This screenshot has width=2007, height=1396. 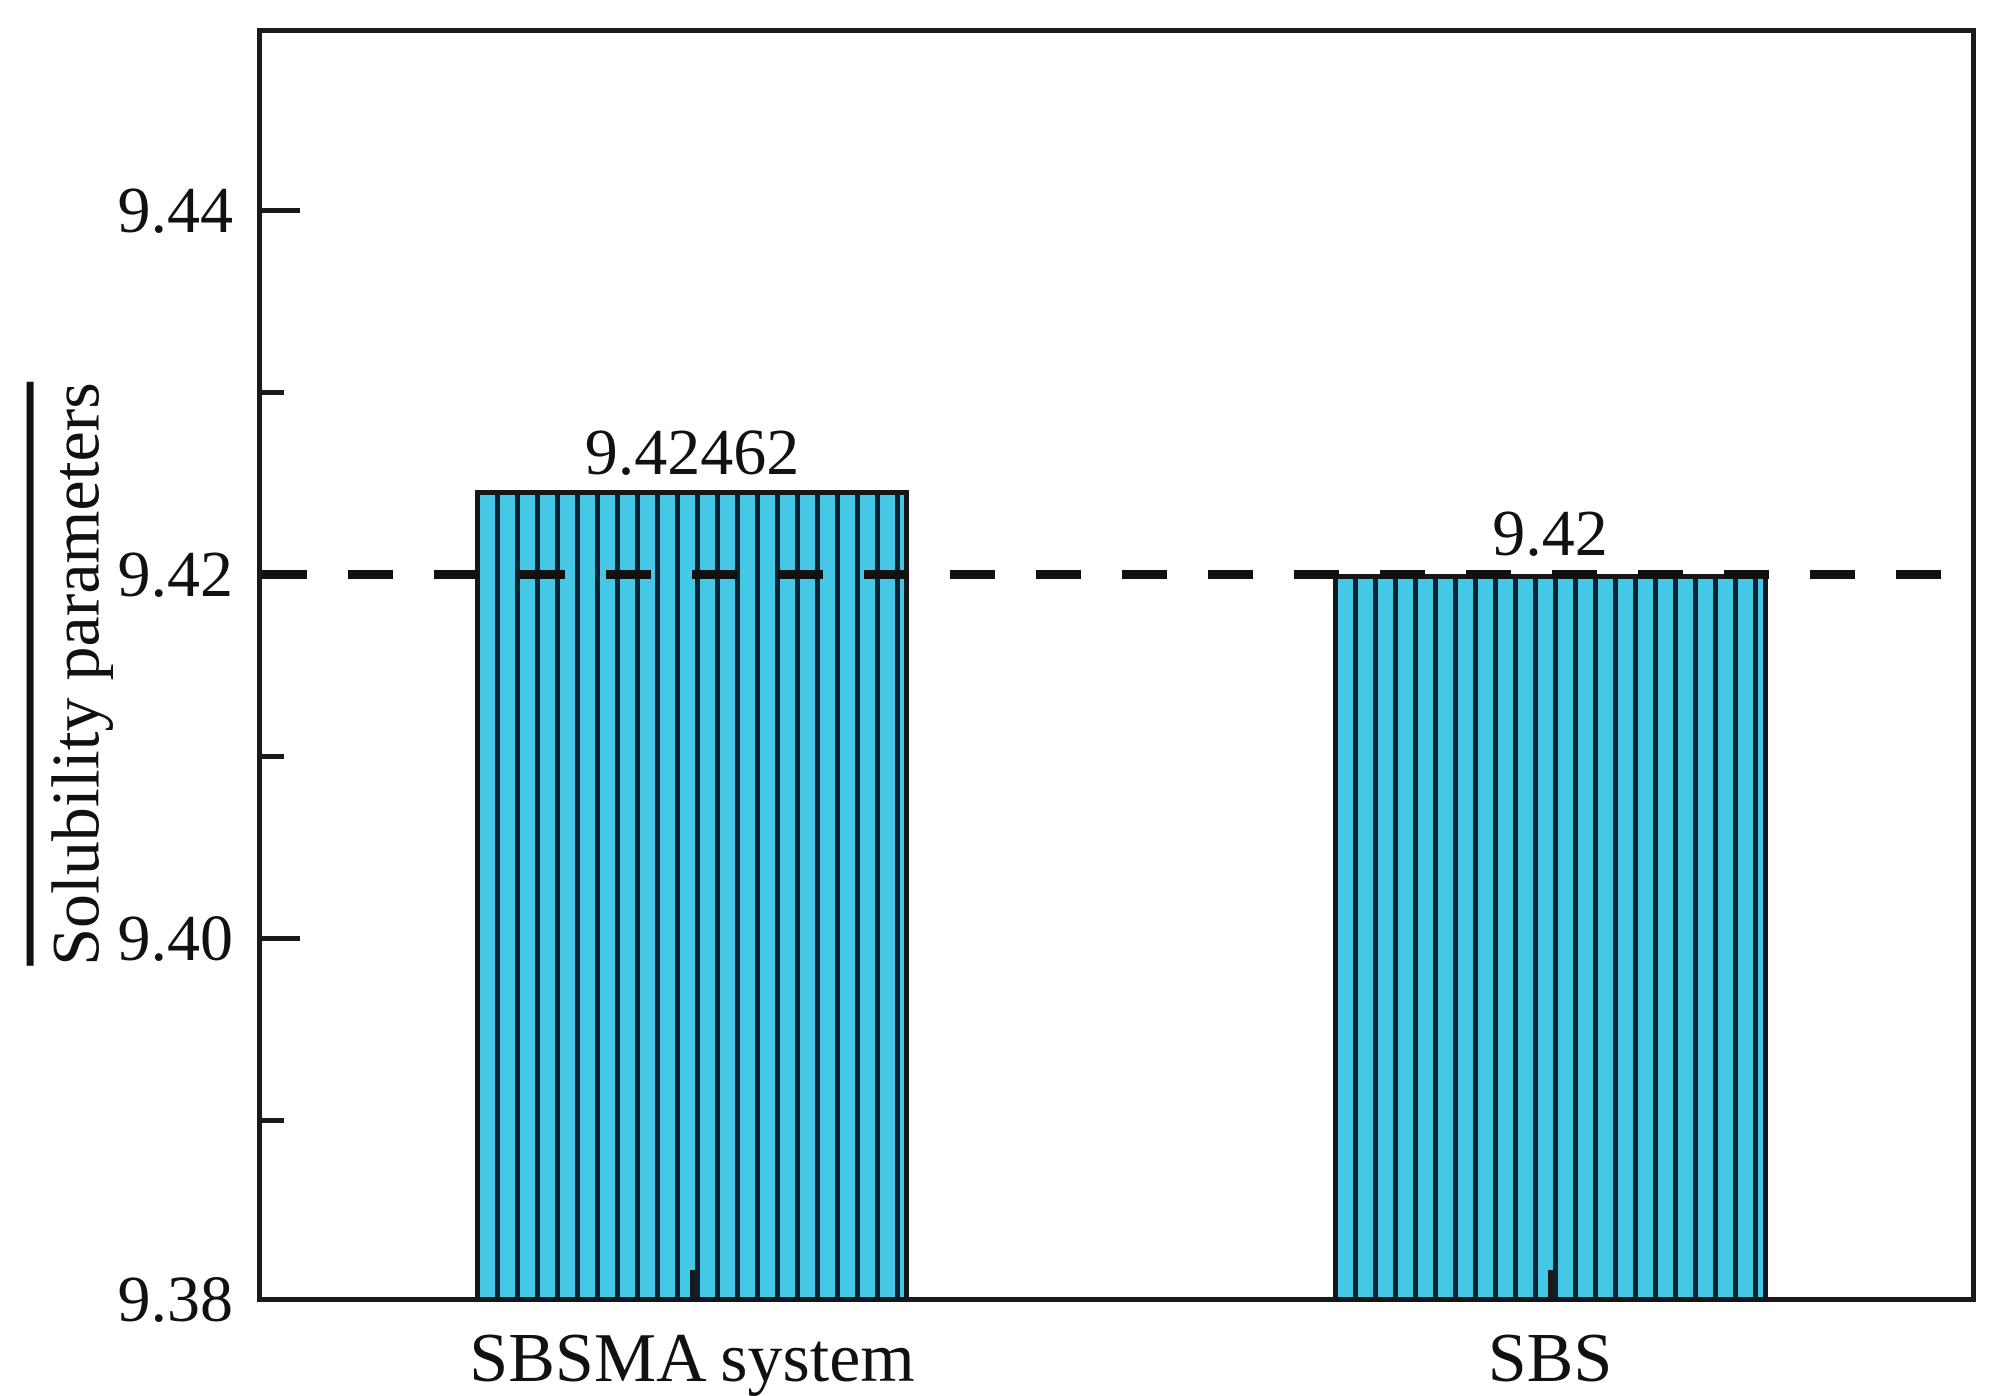 What do you see at coordinates (175, 1299) in the screenshot?
I see `ytick-label-9_38: 9.38` at bounding box center [175, 1299].